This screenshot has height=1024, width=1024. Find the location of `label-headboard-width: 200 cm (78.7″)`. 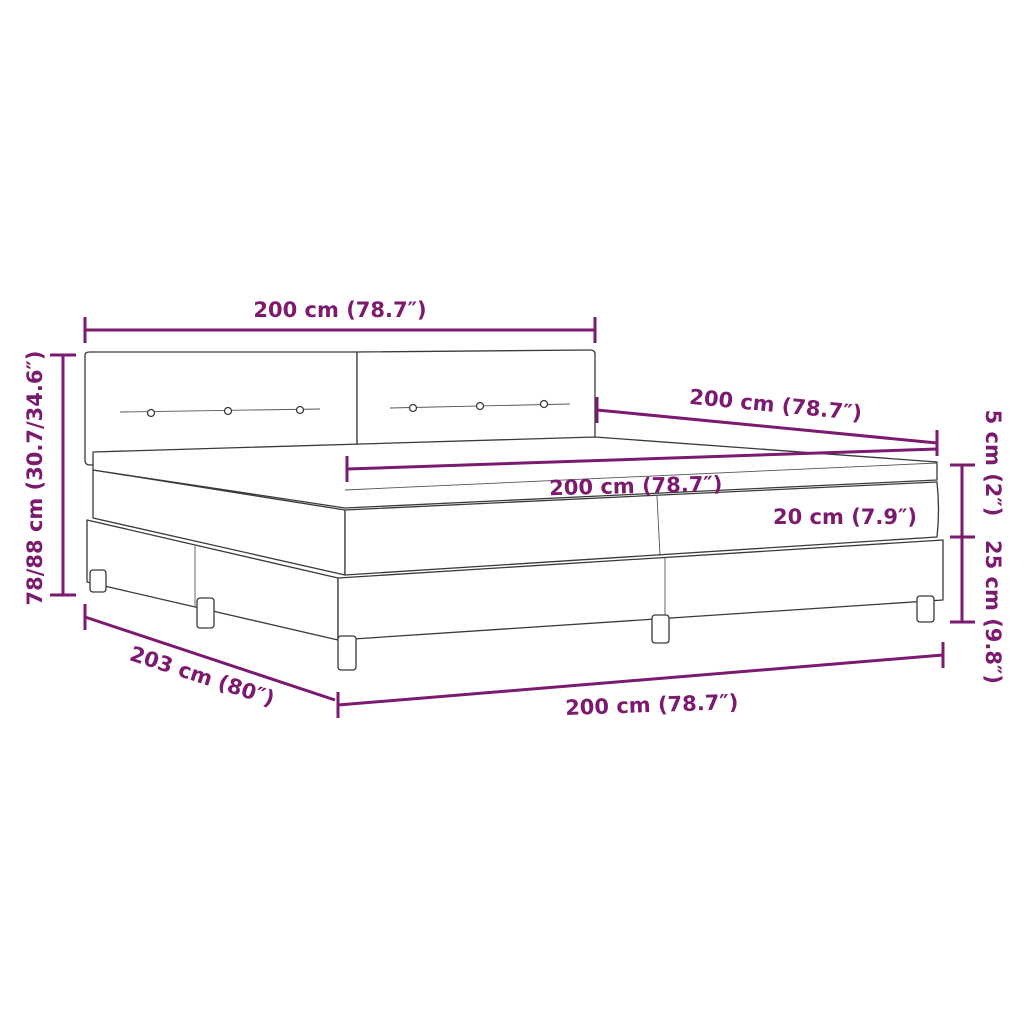

label-headboard-width: 200 cm (78.7″) is located at coordinates (339, 310).